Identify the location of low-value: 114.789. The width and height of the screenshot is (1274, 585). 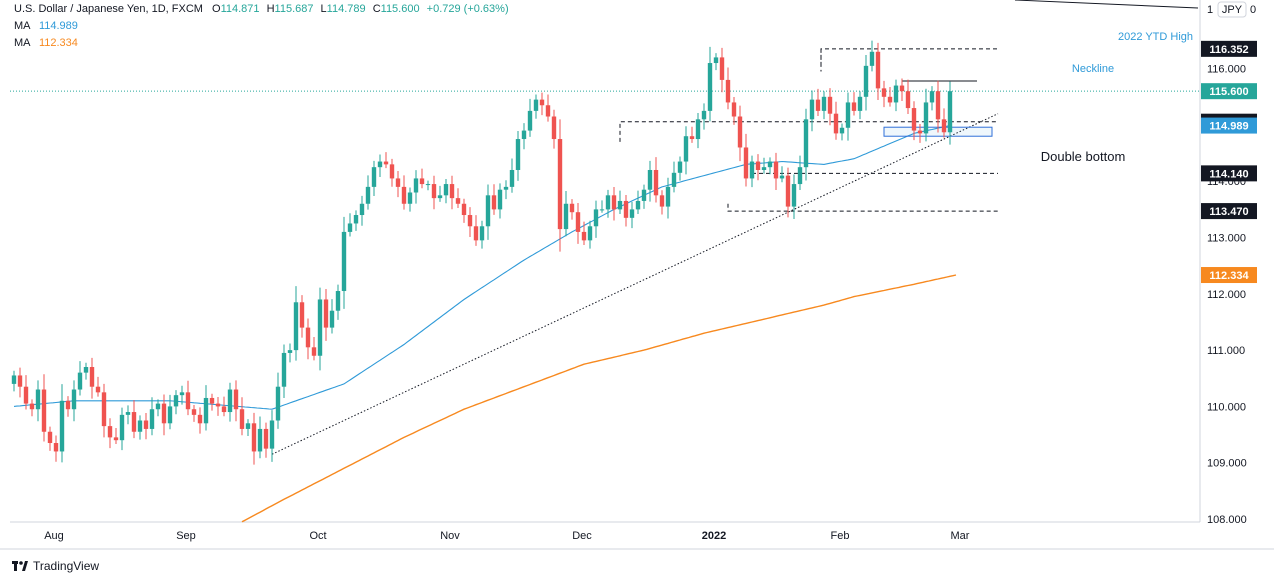
(346, 9).